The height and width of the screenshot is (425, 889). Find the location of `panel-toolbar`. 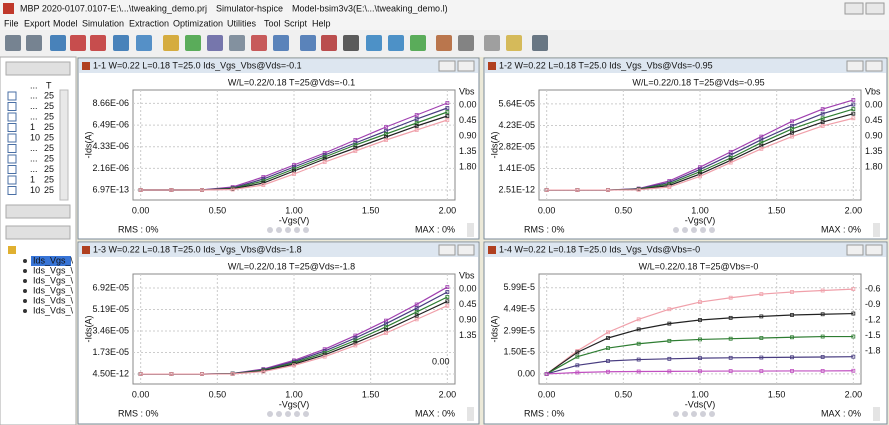

panel-toolbar is located at coordinates (38, 68).